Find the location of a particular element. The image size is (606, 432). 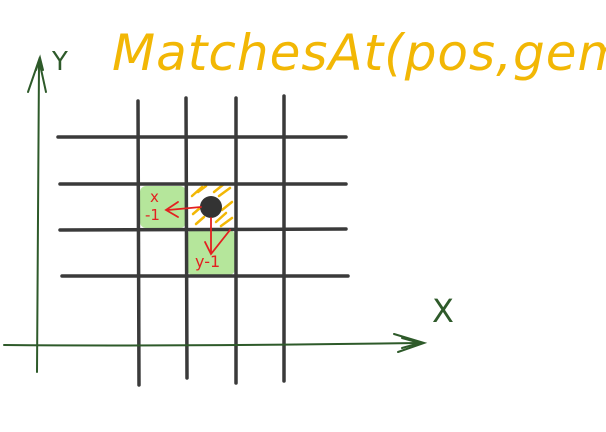

x-axis is located at coordinates (215, 343).